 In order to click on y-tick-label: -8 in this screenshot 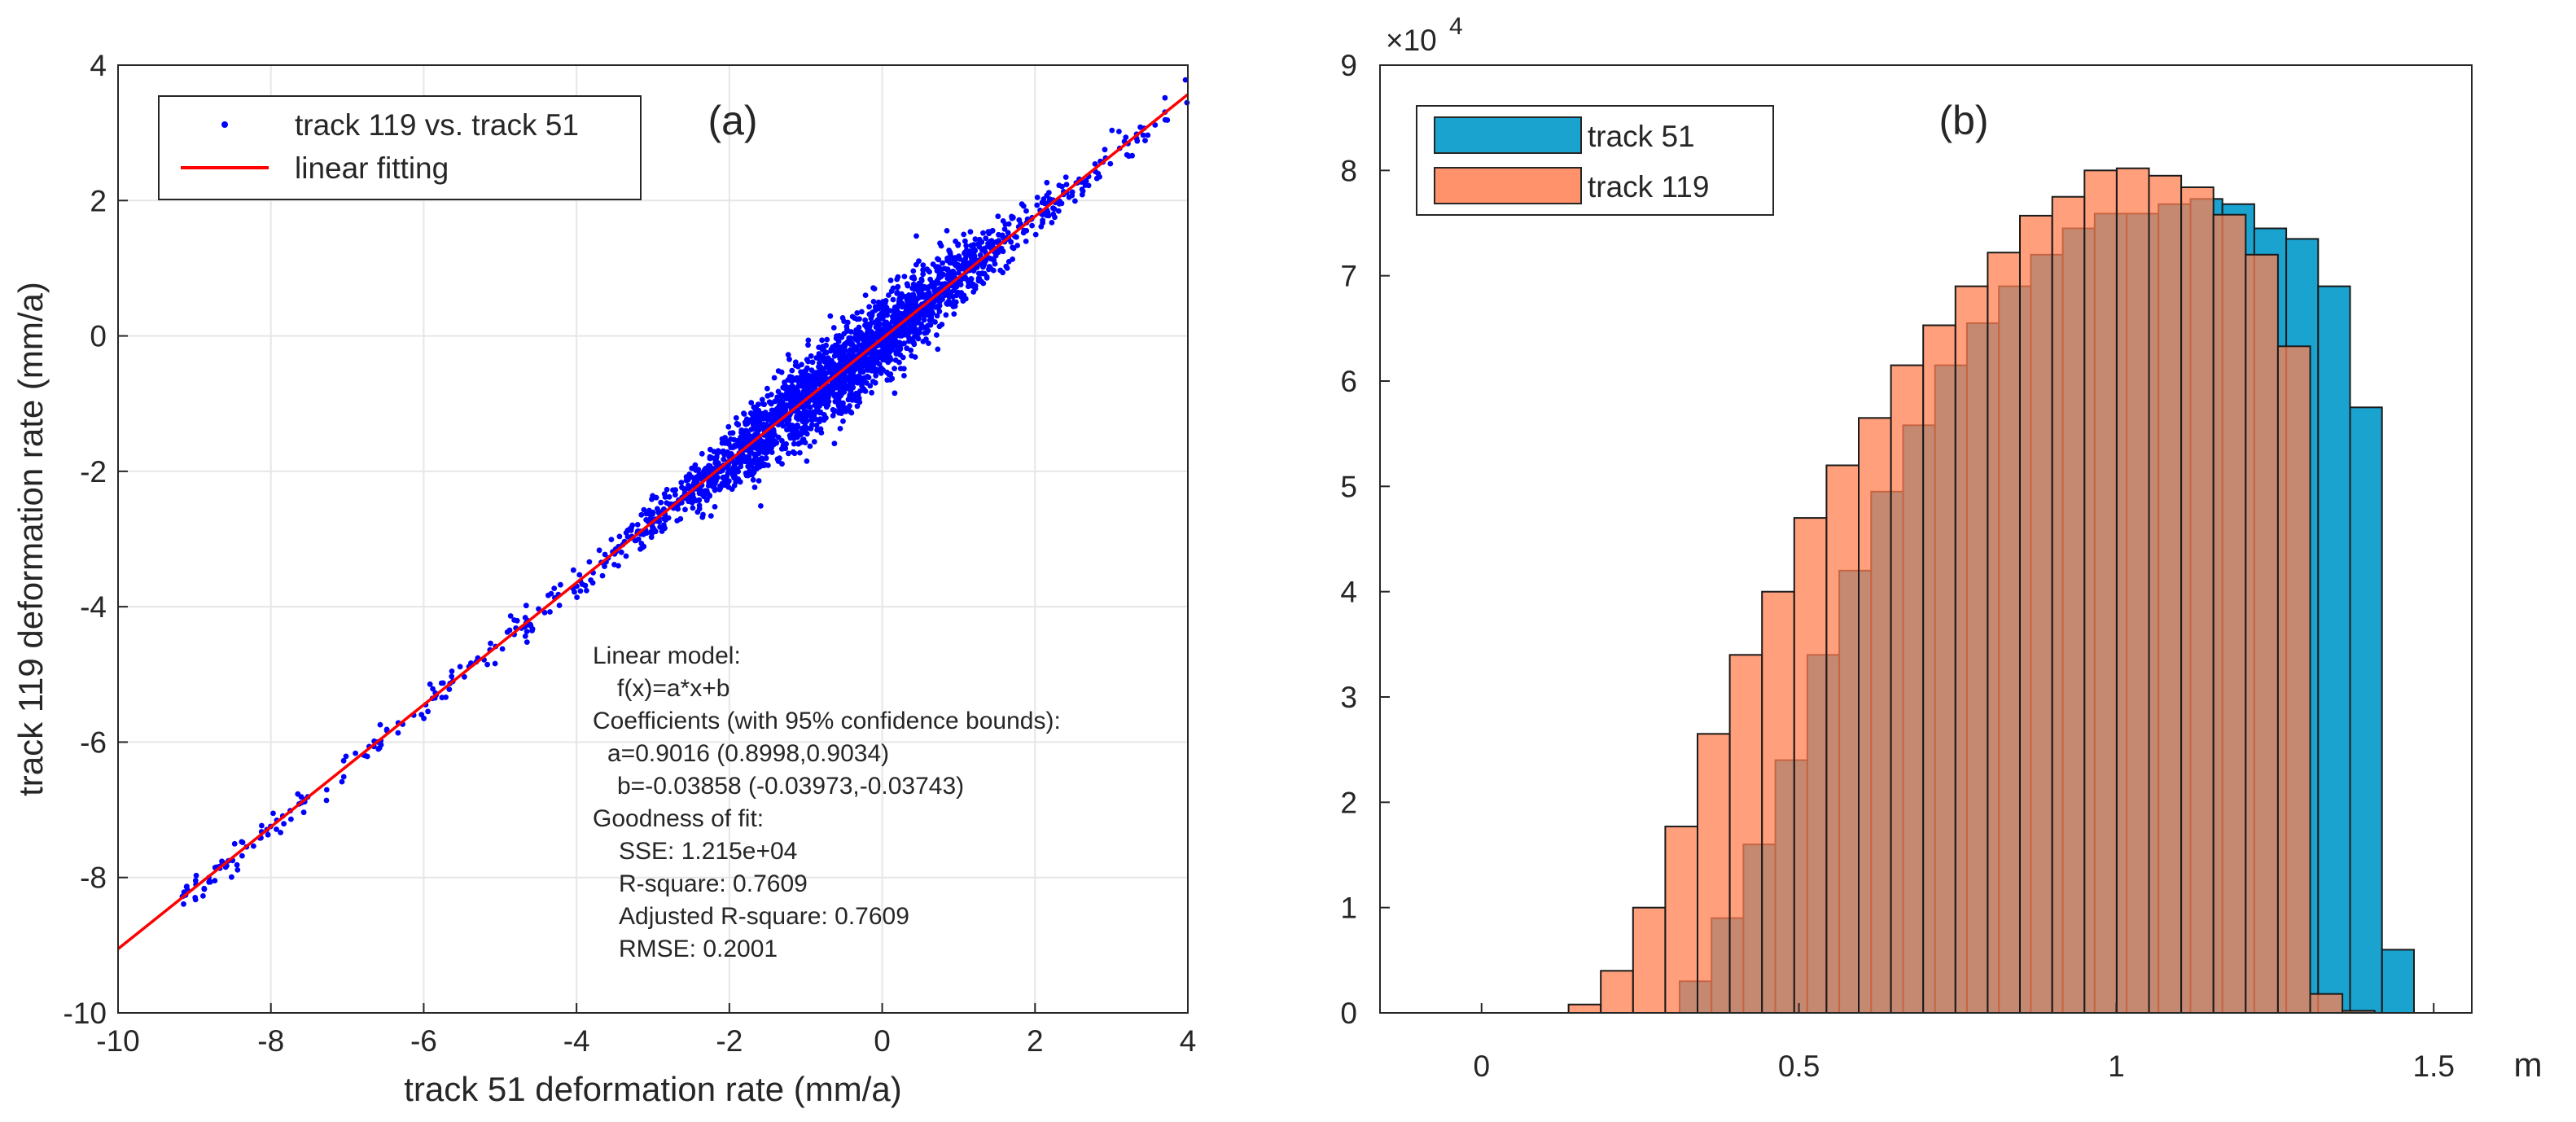, I will do `click(93, 878)`.